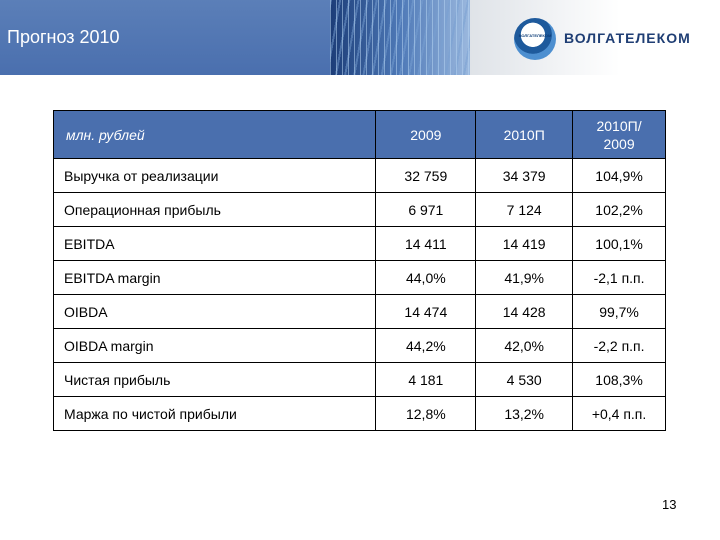  What do you see at coordinates (524, 345) in the screenshot?
I see `cell-2010f: 42,0%` at bounding box center [524, 345].